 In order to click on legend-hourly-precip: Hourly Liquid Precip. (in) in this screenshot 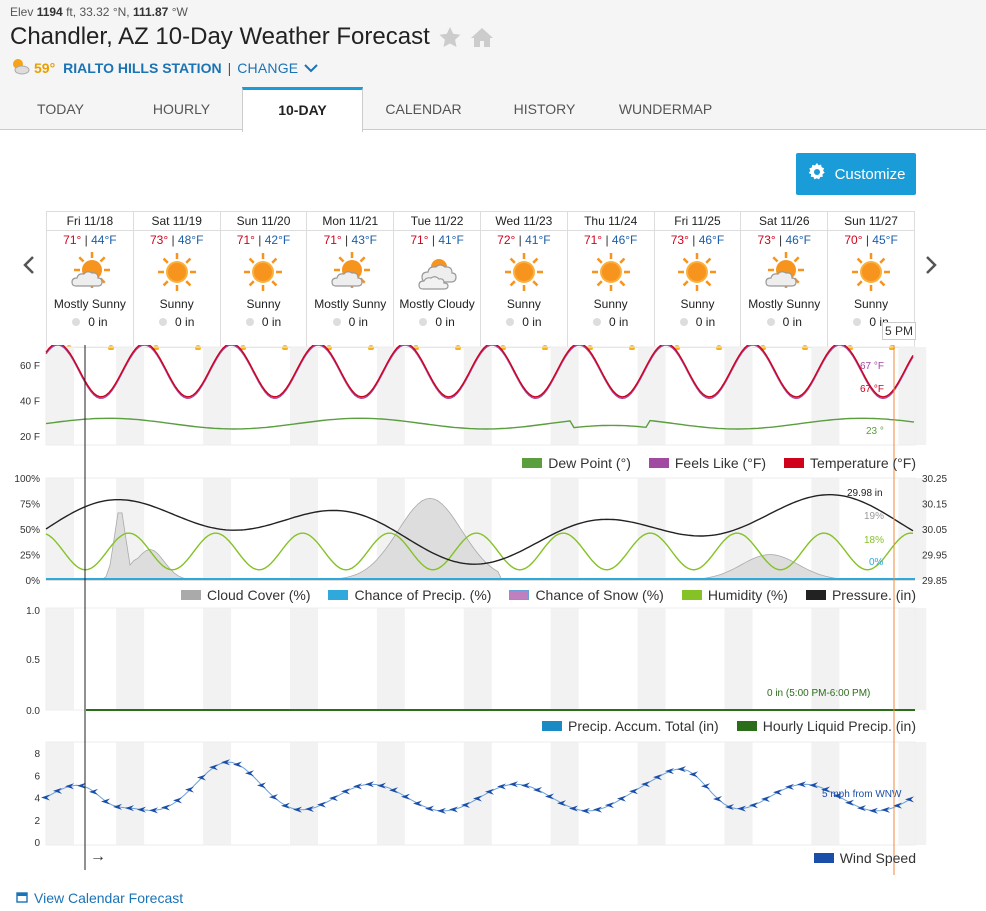, I will do `click(826, 726)`.